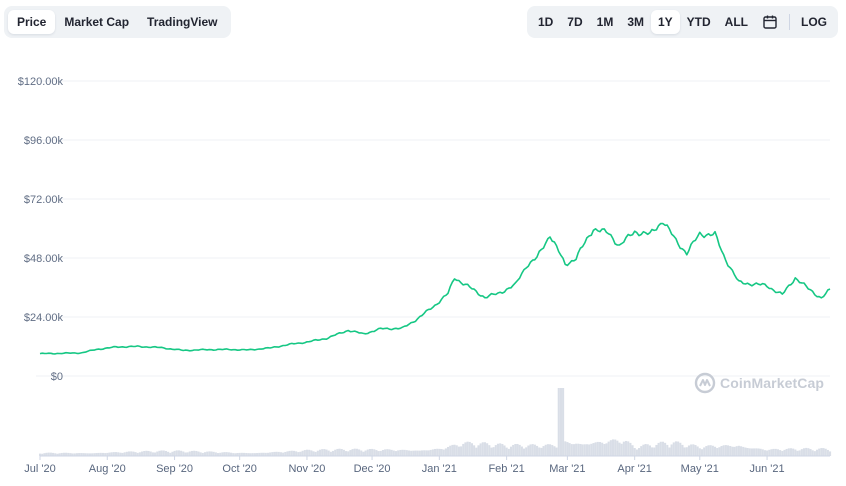 Image resolution: width=846 pixels, height=486 pixels. I want to click on range-all-button: ALL, so click(736, 22).